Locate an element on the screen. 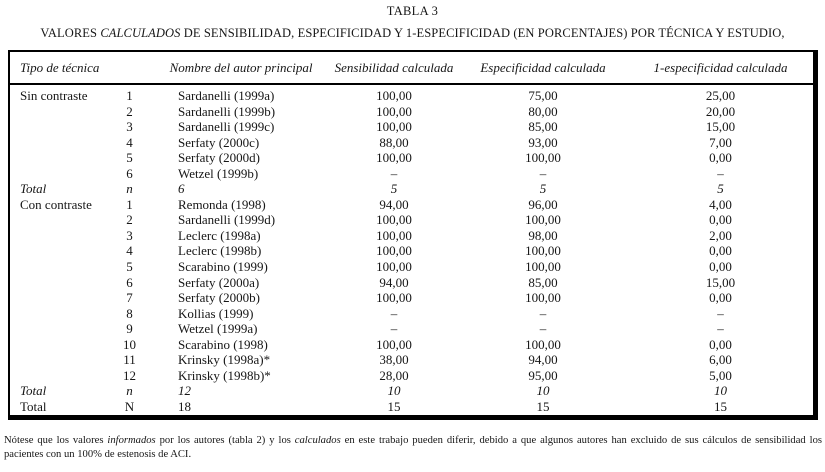 Image resolution: width=825 pixels, height=472 pixels. cell-autor: Sardanelli (1999b) is located at coordinates (227, 111).